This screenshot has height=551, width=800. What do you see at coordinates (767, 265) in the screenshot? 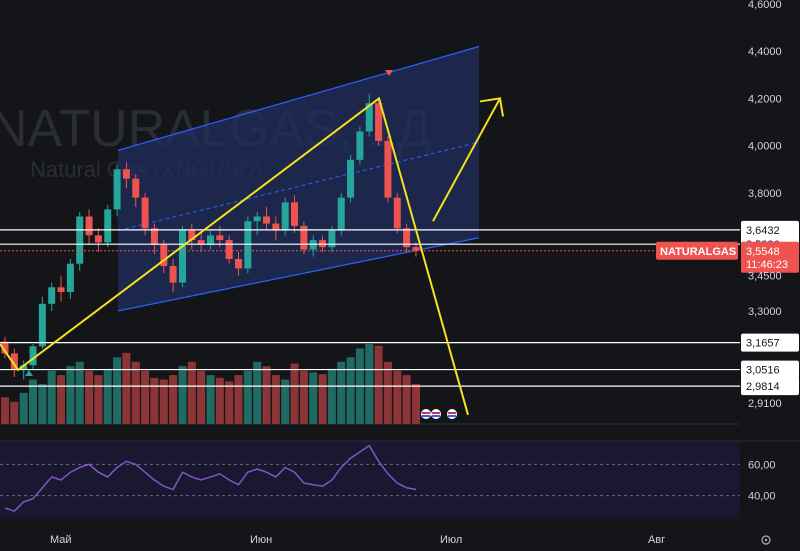
I see `countdown-text: 11:46:23` at bounding box center [767, 265].